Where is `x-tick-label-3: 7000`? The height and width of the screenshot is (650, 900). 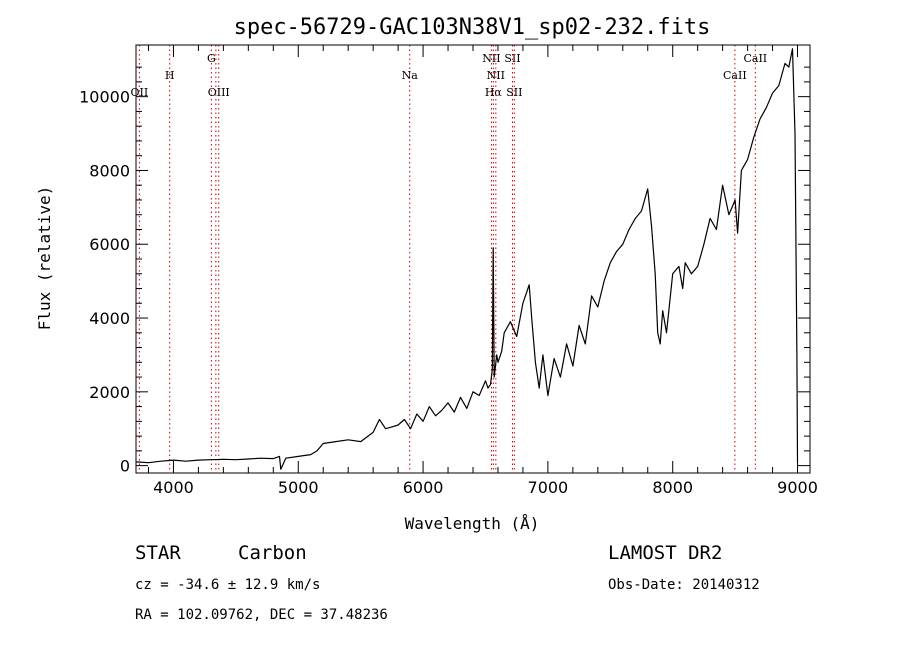
x-tick-label-3: 7000 is located at coordinates (548, 487).